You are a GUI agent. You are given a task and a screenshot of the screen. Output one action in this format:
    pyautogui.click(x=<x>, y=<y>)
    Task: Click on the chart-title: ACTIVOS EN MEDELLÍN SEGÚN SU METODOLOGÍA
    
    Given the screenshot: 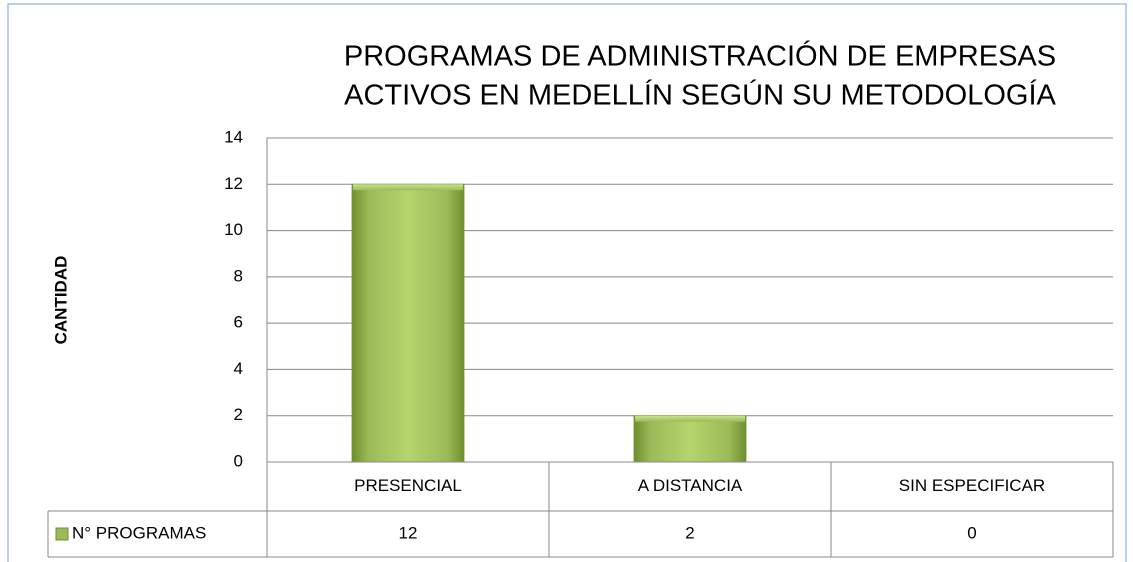 What is the action you would take?
    pyautogui.click(x=700, y=95)
    